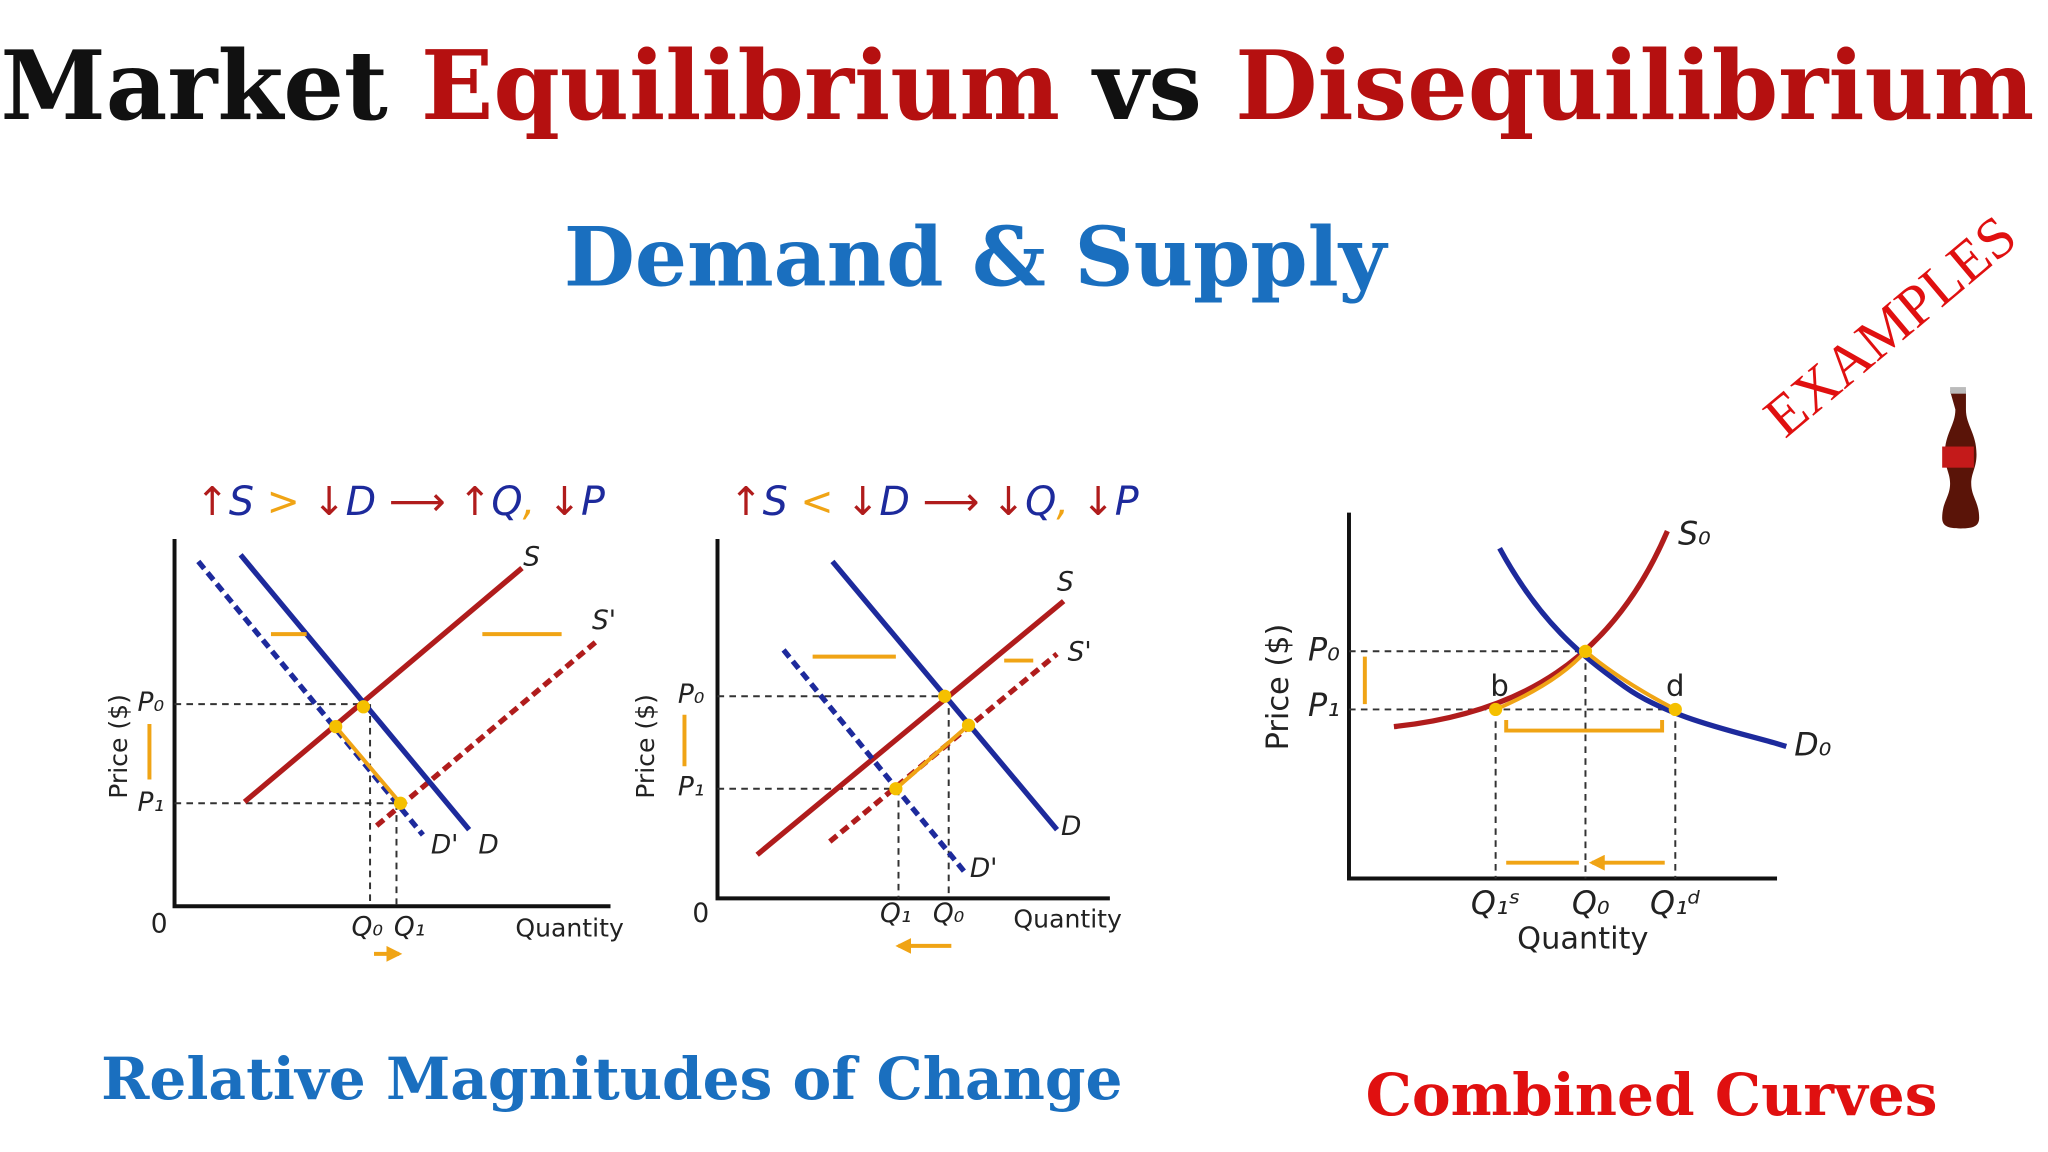 The width and height of the screenshot is (2048, 1152). Describe the element at coordinates (816, 502) in the screenshot. I see `text-part: <` at that location.